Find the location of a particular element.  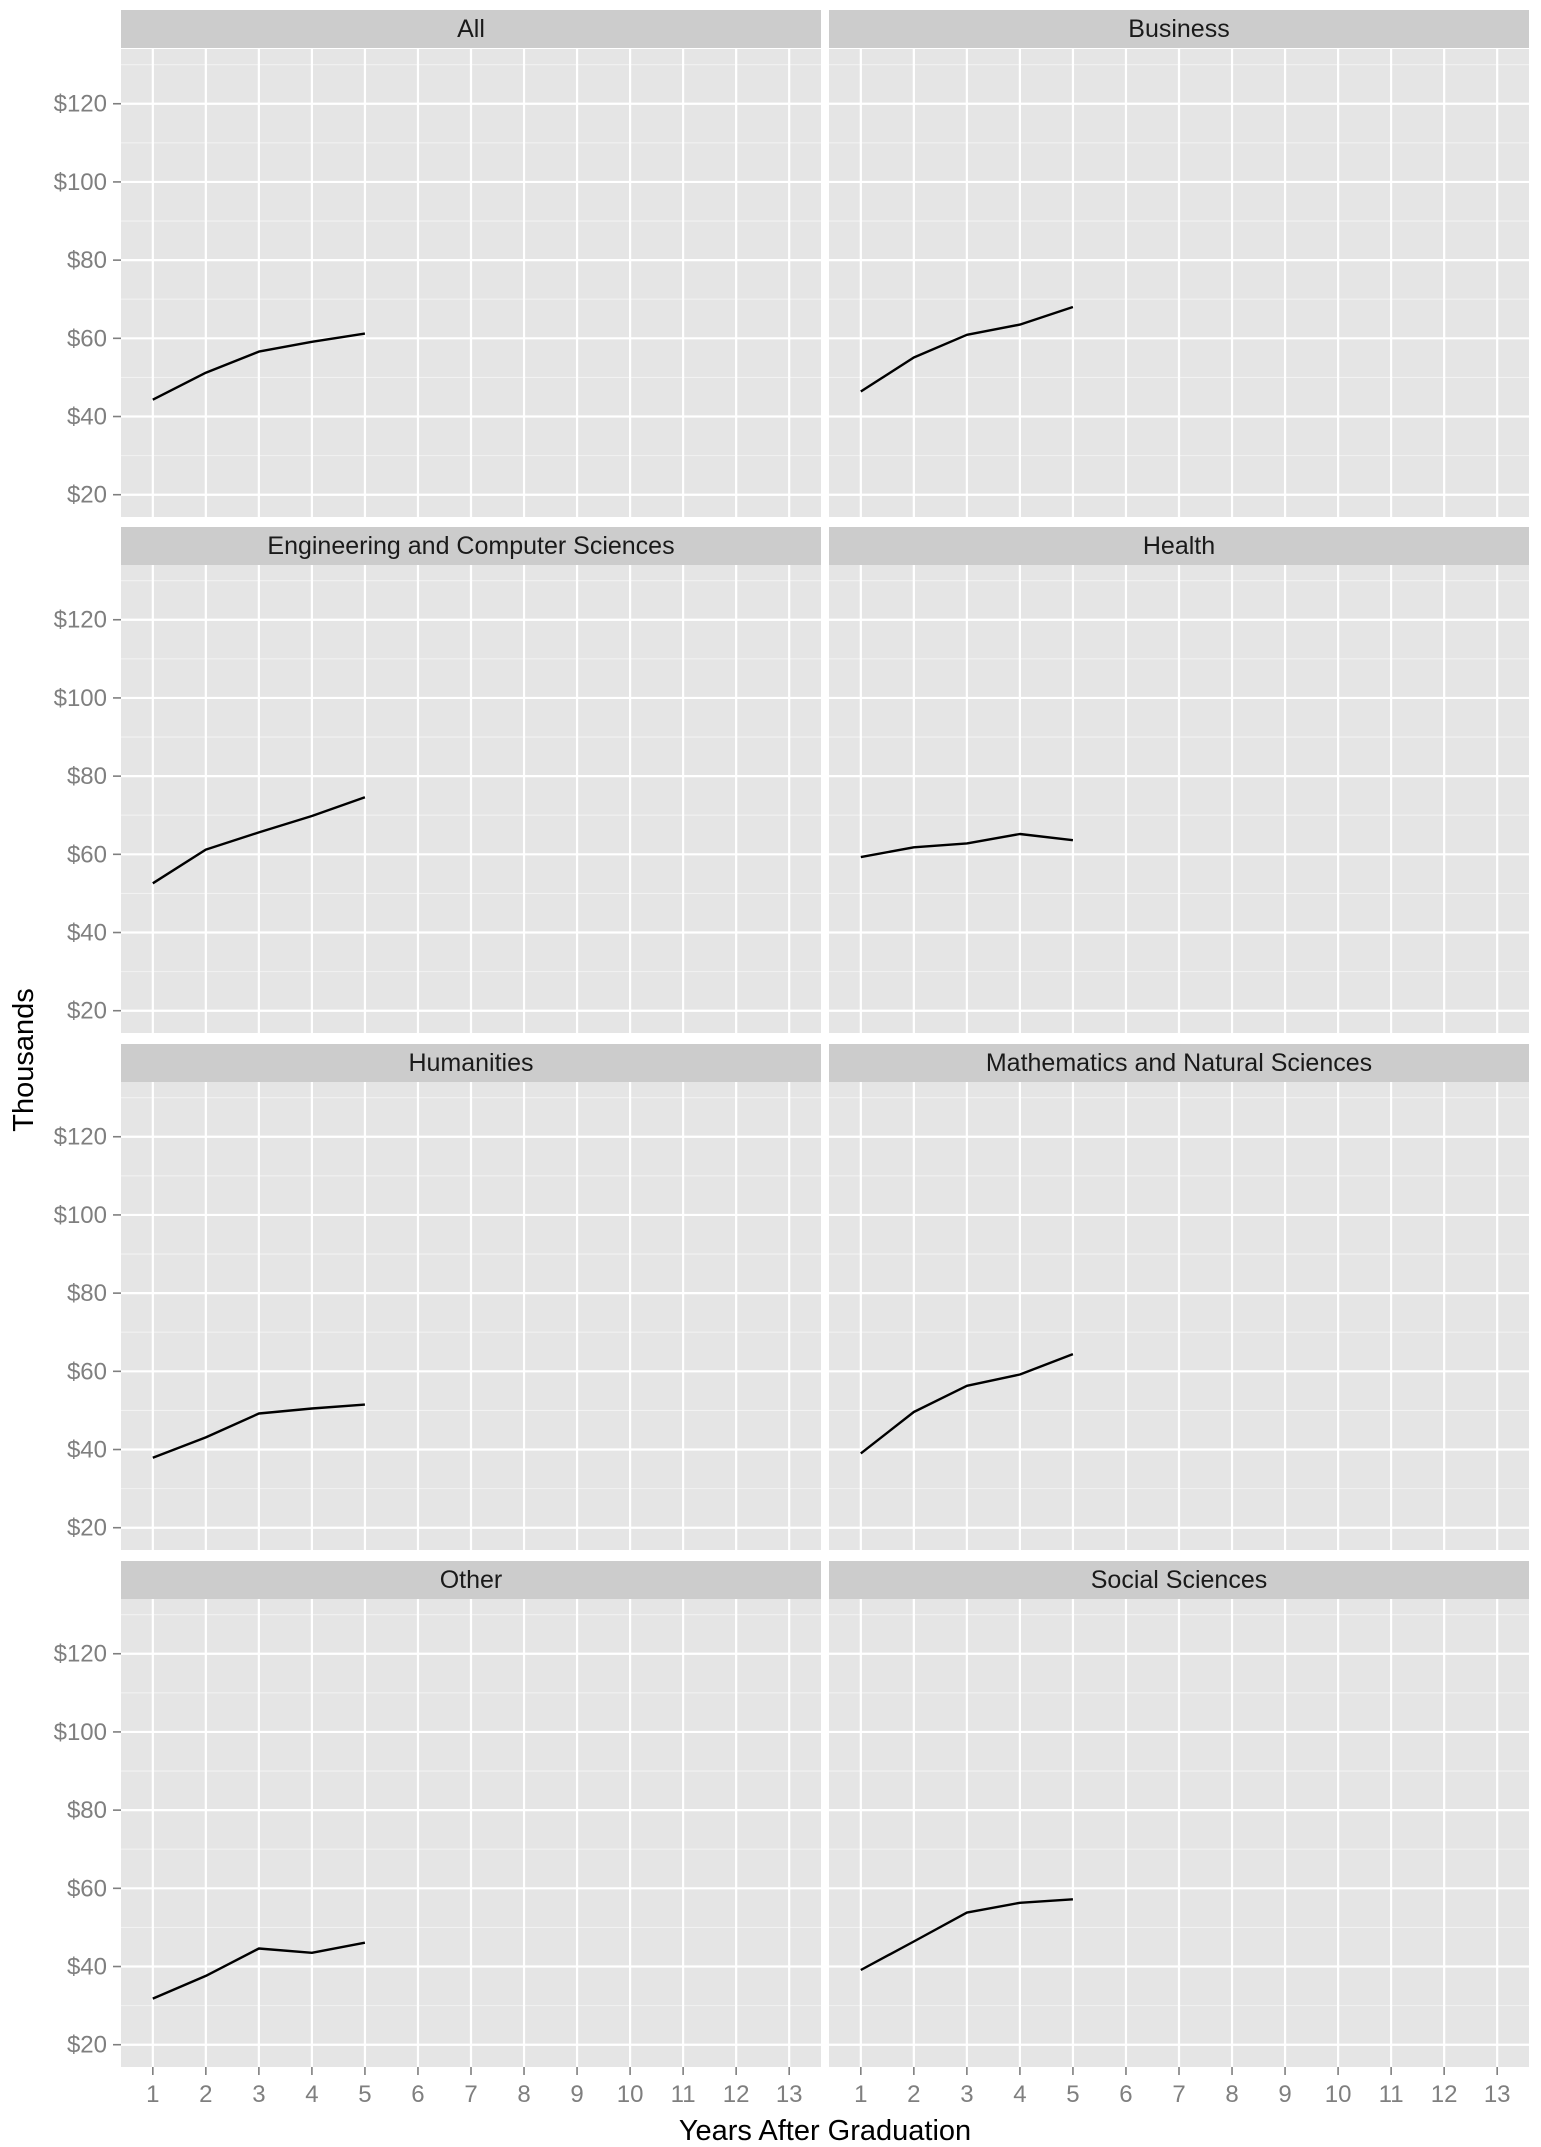

facet-strip-label: Other is located at coordinates (471, 1580).